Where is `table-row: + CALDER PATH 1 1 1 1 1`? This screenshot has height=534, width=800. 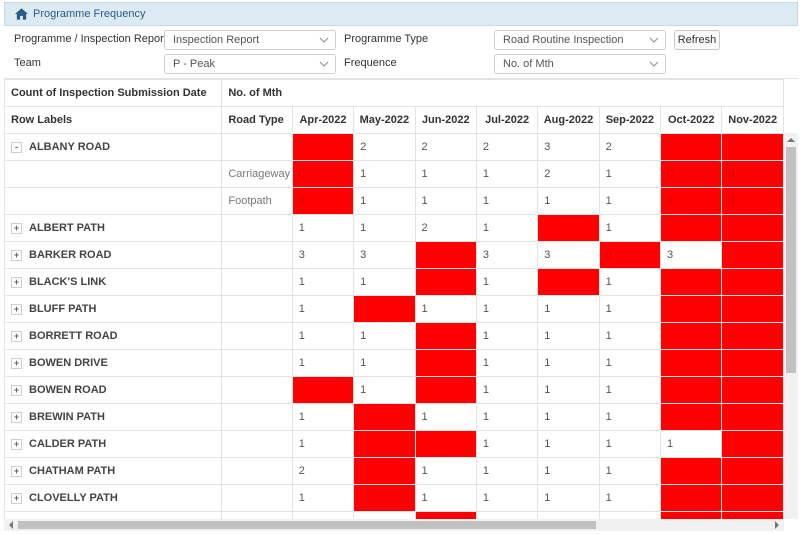
table-row: + CALDER PATH 1 1 1 1 1 is located at coordinates (394, 444).